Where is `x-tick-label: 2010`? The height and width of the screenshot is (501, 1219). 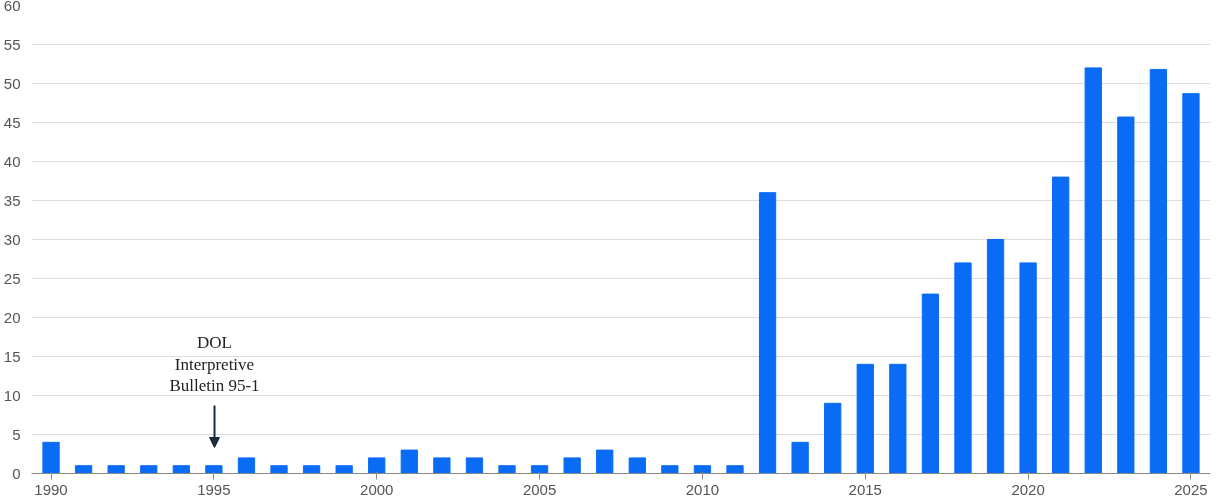
x-tick-label: 2010 is located at coordinates (702, 489).